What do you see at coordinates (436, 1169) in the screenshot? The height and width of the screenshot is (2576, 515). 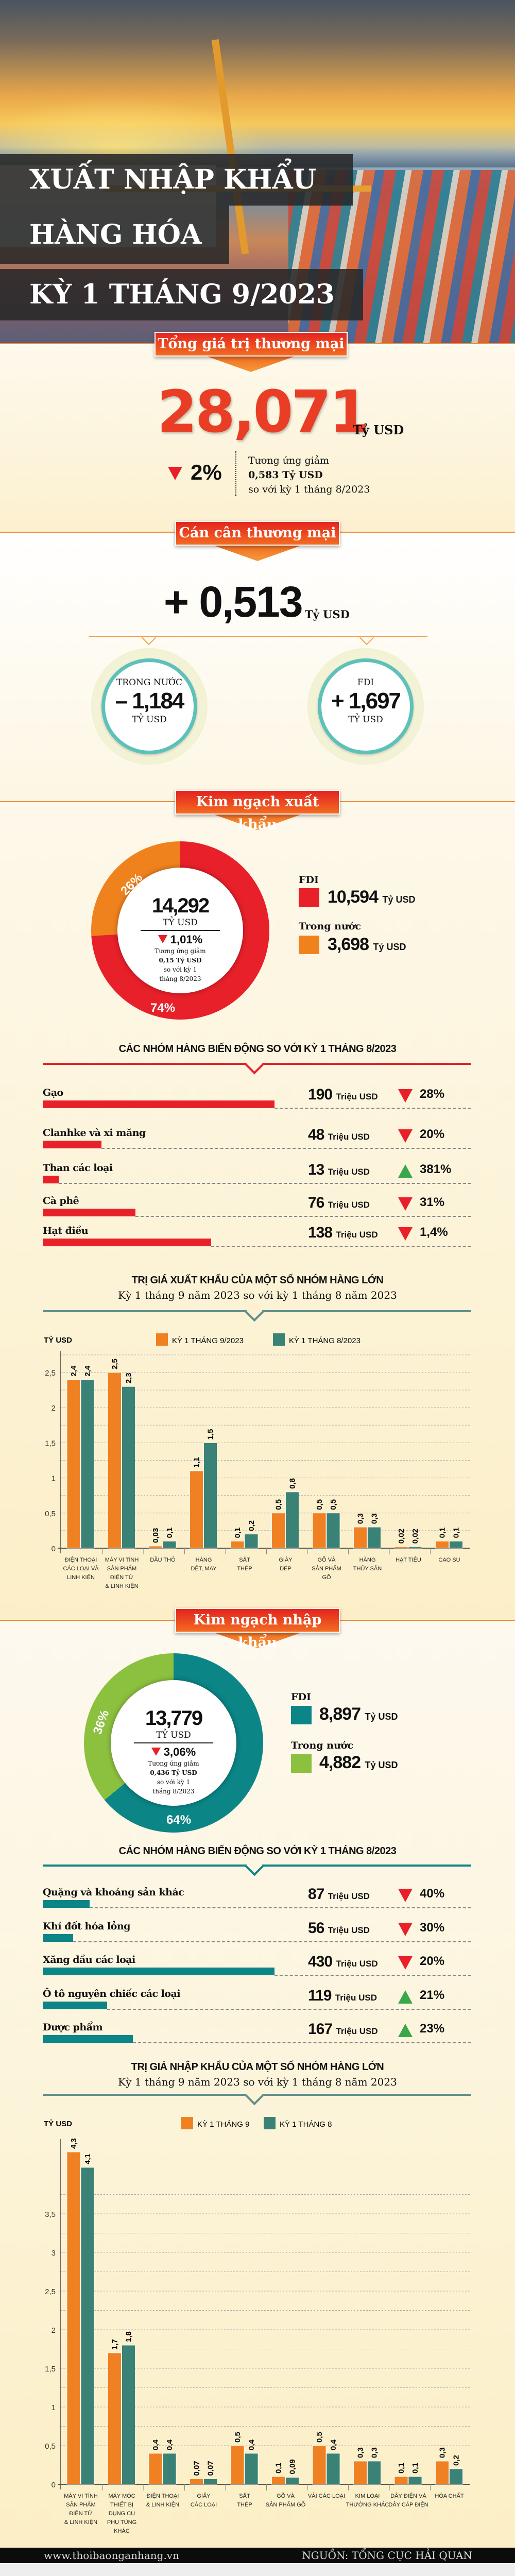 I see `item-change: 381%` at bounding box center [436, 1169].